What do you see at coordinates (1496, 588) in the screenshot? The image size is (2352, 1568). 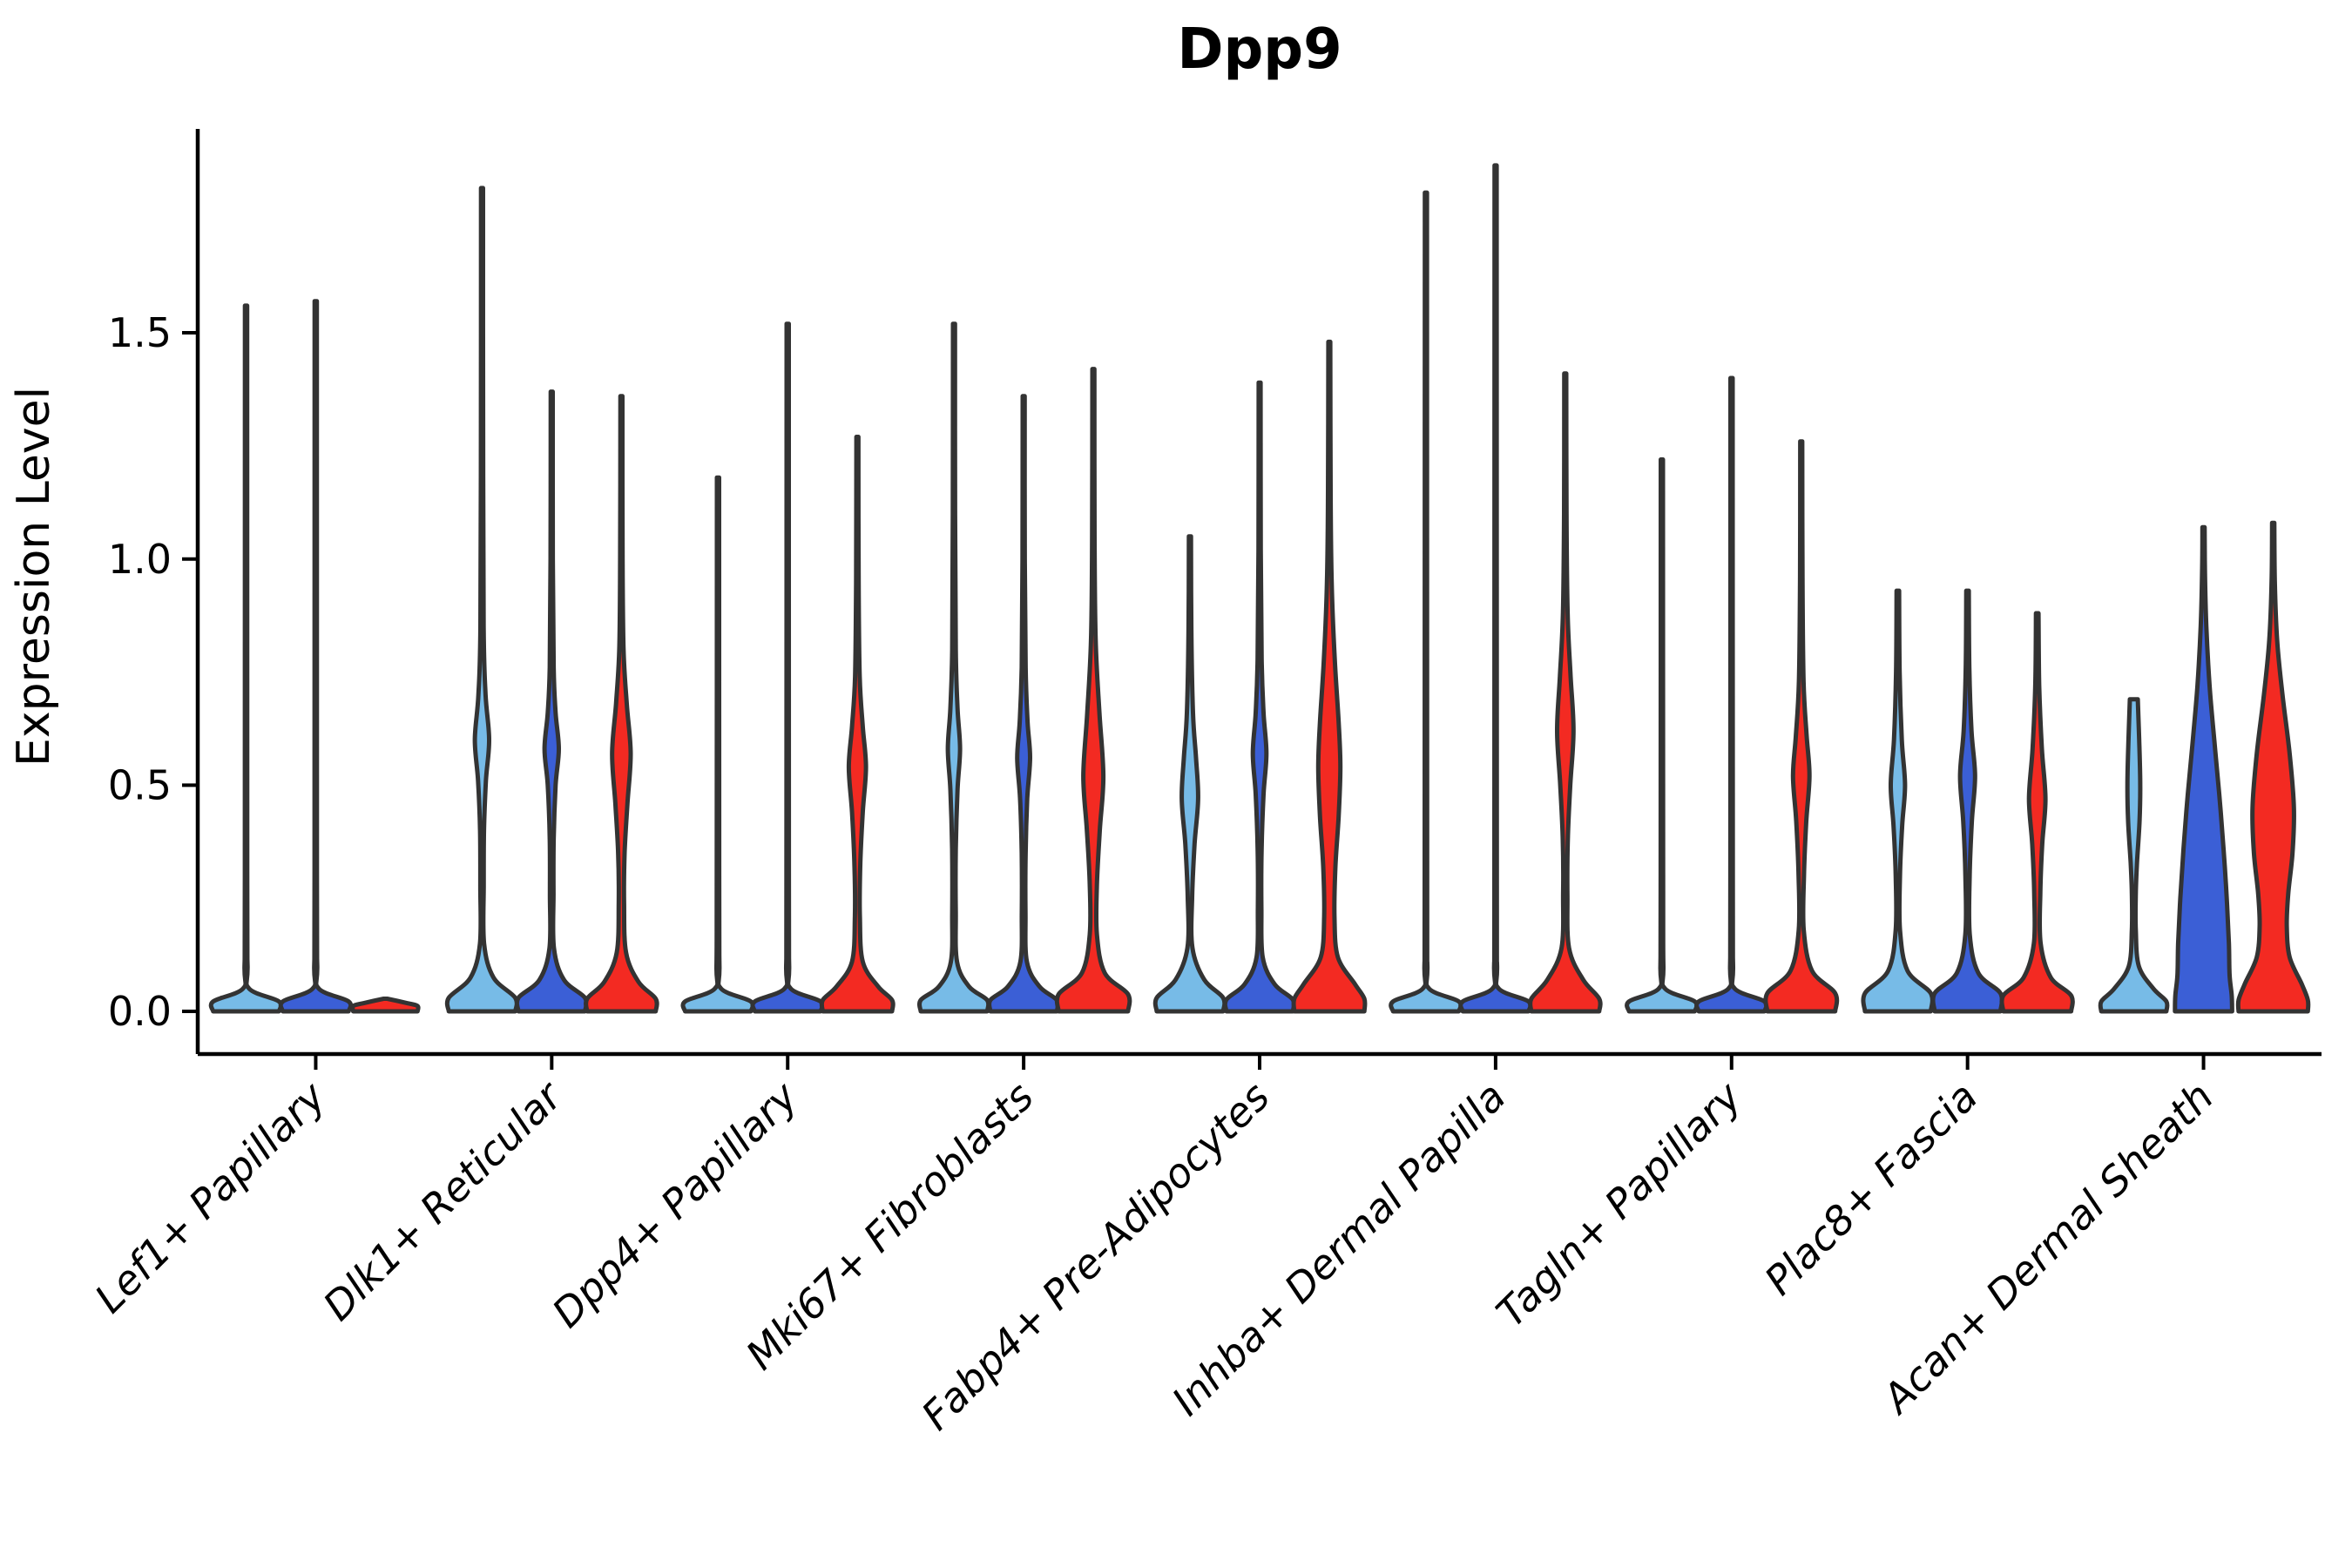 I see `violin-5-blue` at bounding box center [1496, 588].